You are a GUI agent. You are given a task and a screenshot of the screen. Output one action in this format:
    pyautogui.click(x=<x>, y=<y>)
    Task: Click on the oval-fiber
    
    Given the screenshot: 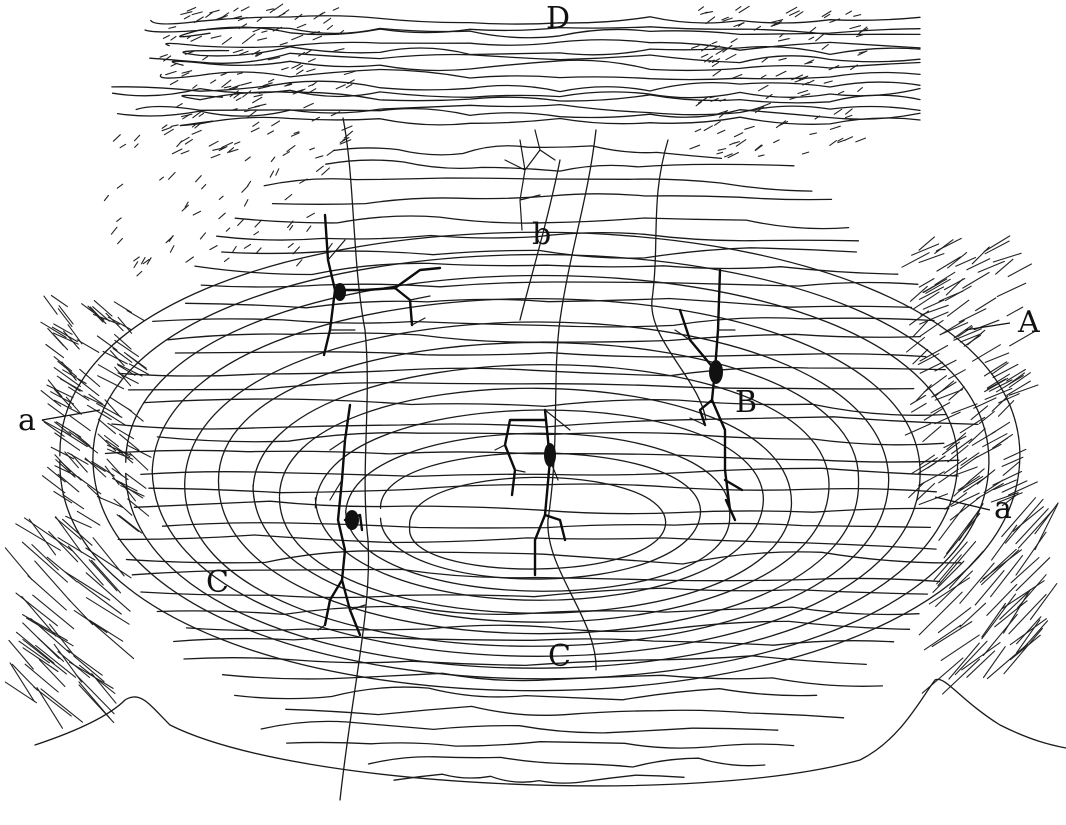 What is the action you would take?
    pyautogui.click(x=539, y=505)
    